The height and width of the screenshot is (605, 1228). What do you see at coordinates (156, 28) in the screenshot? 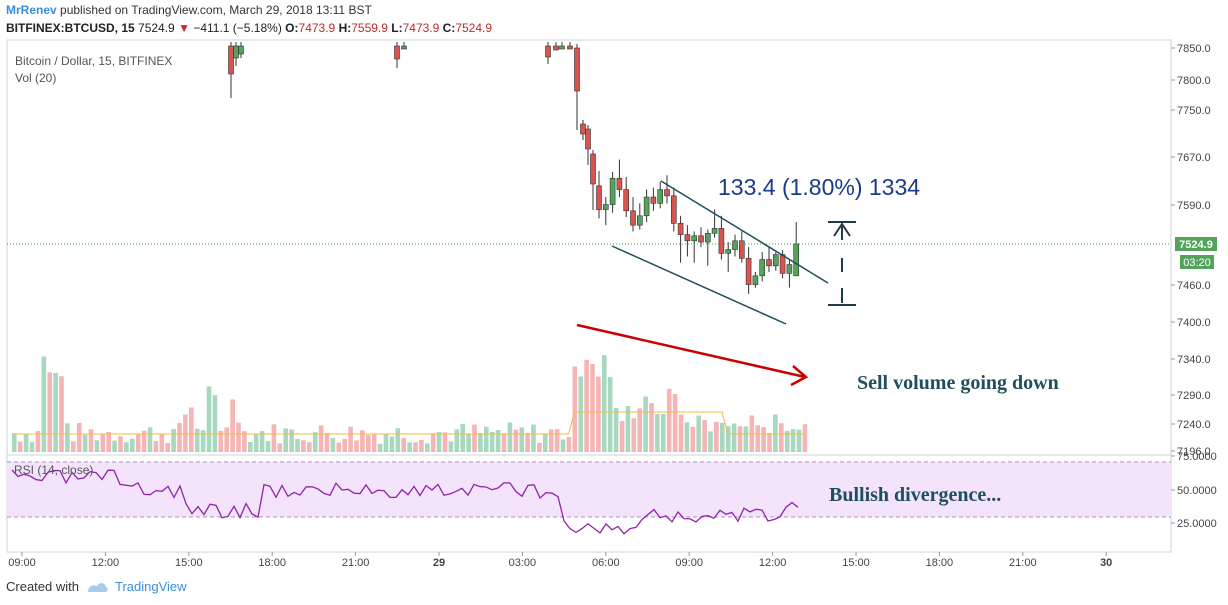
I see `last-price: 7524.9` at bounding box center [156, 28].